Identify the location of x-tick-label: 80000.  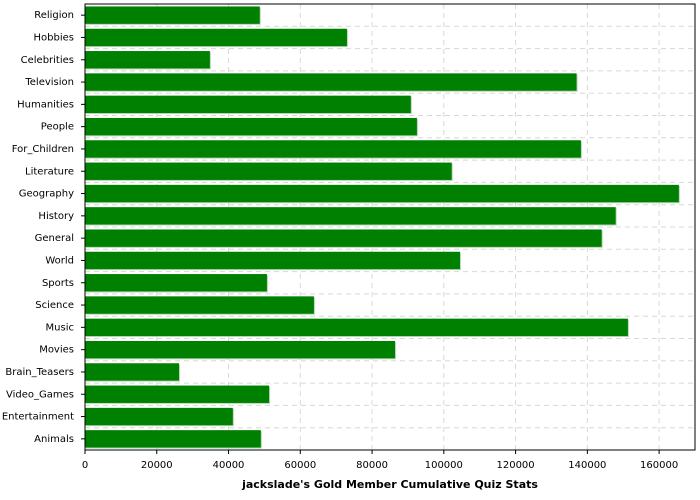
(372, 465).